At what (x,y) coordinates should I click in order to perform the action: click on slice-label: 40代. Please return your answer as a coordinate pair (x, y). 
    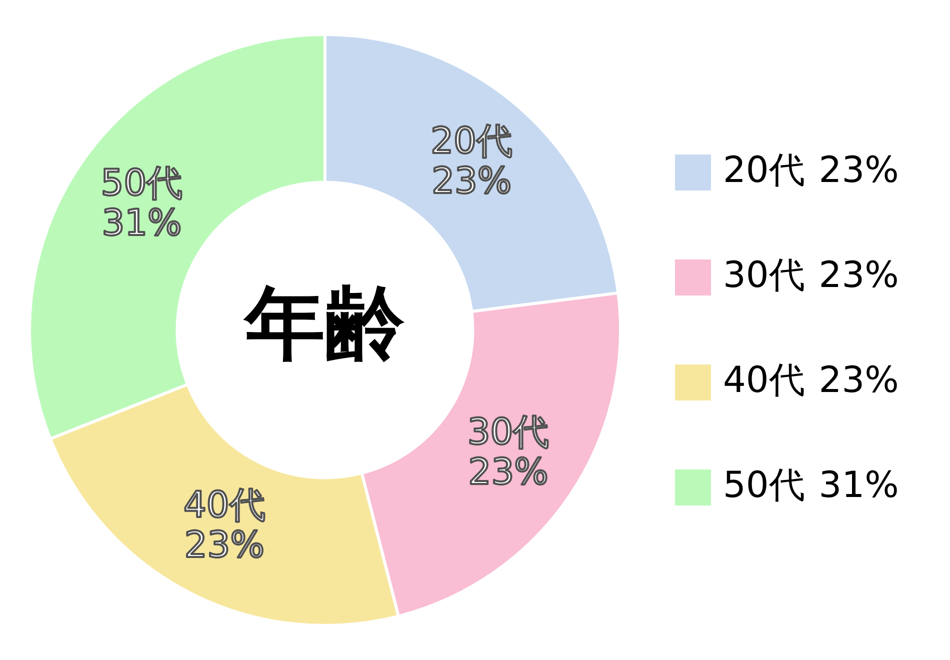
    Looking at the image, I should click on (224, 505).